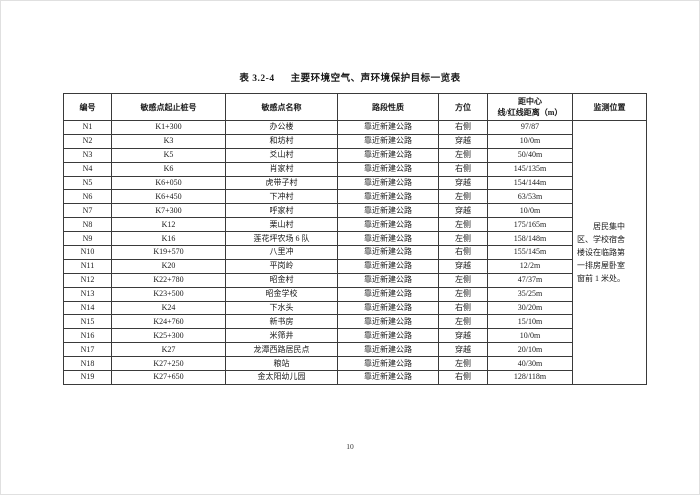 The width and height of the screenshot is (700, 495). I want to click on cell-id: N13, so click(87, 294).